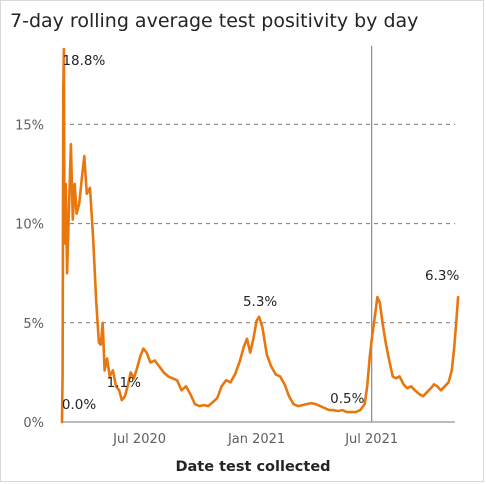 This screenshot has width=486, height=484. I want to click on data-label: 5.3%, so click(260, 302).